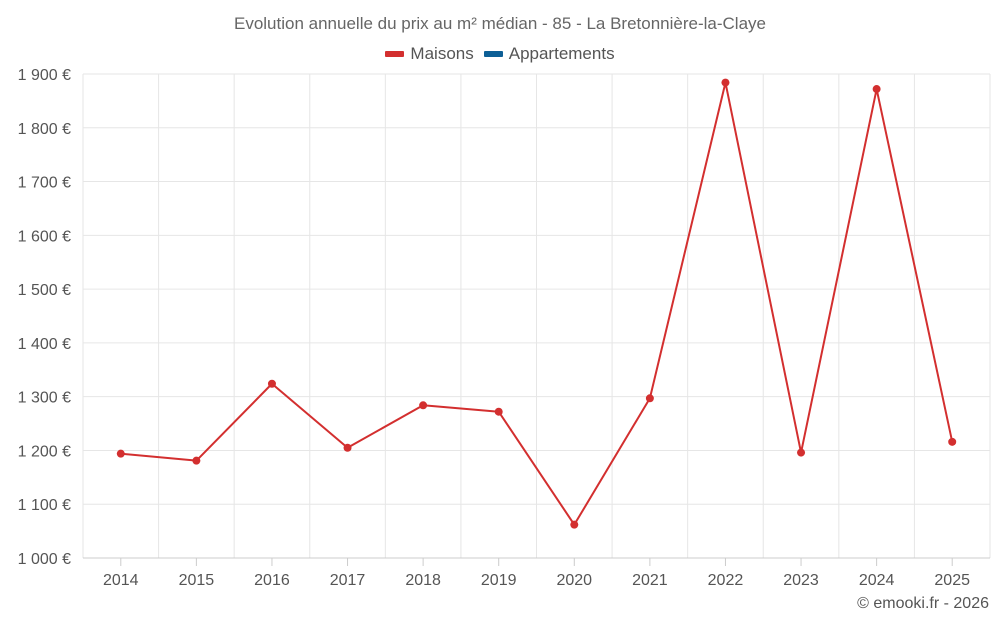  Describe the element at coordinates (726, 580) in the screenshot. I see `x-tick-label: 2022` at that location.